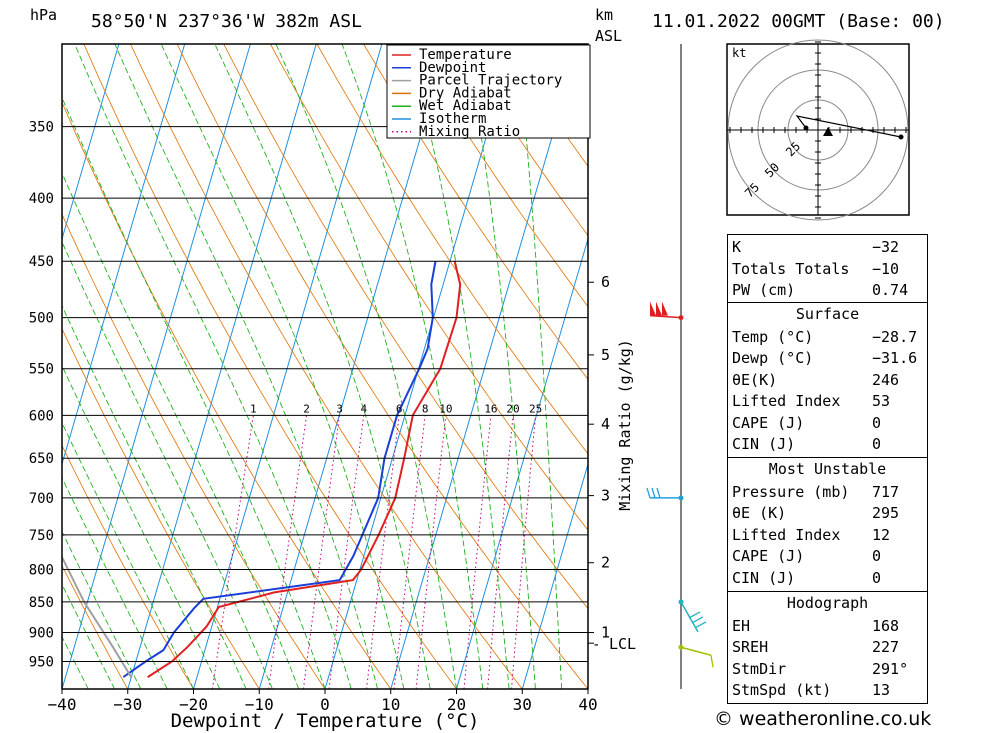 This screenshot has width=1000, height=733. Describe the element at coordinates (806, 128) in the screenshot. I see `hodograph-point` at that location.